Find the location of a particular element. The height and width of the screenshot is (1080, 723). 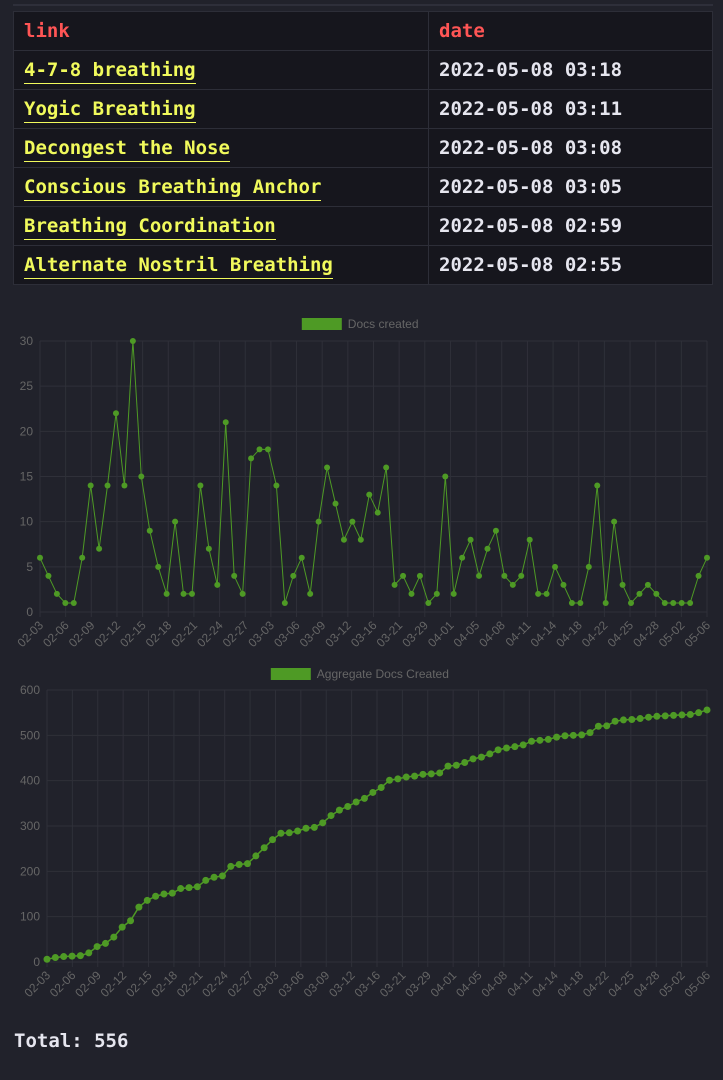

doc-link: Conscious Breathing Anchor is located at coordinates (173, 188).